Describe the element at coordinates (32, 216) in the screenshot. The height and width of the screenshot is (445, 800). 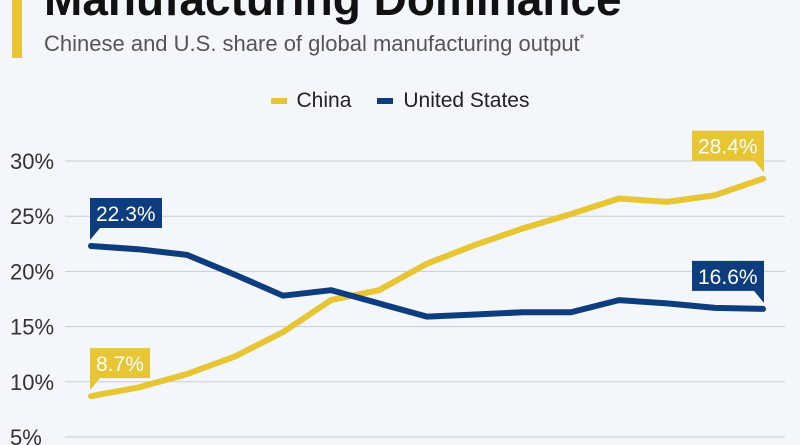
I see `y-tick-label: 25%` at that location.